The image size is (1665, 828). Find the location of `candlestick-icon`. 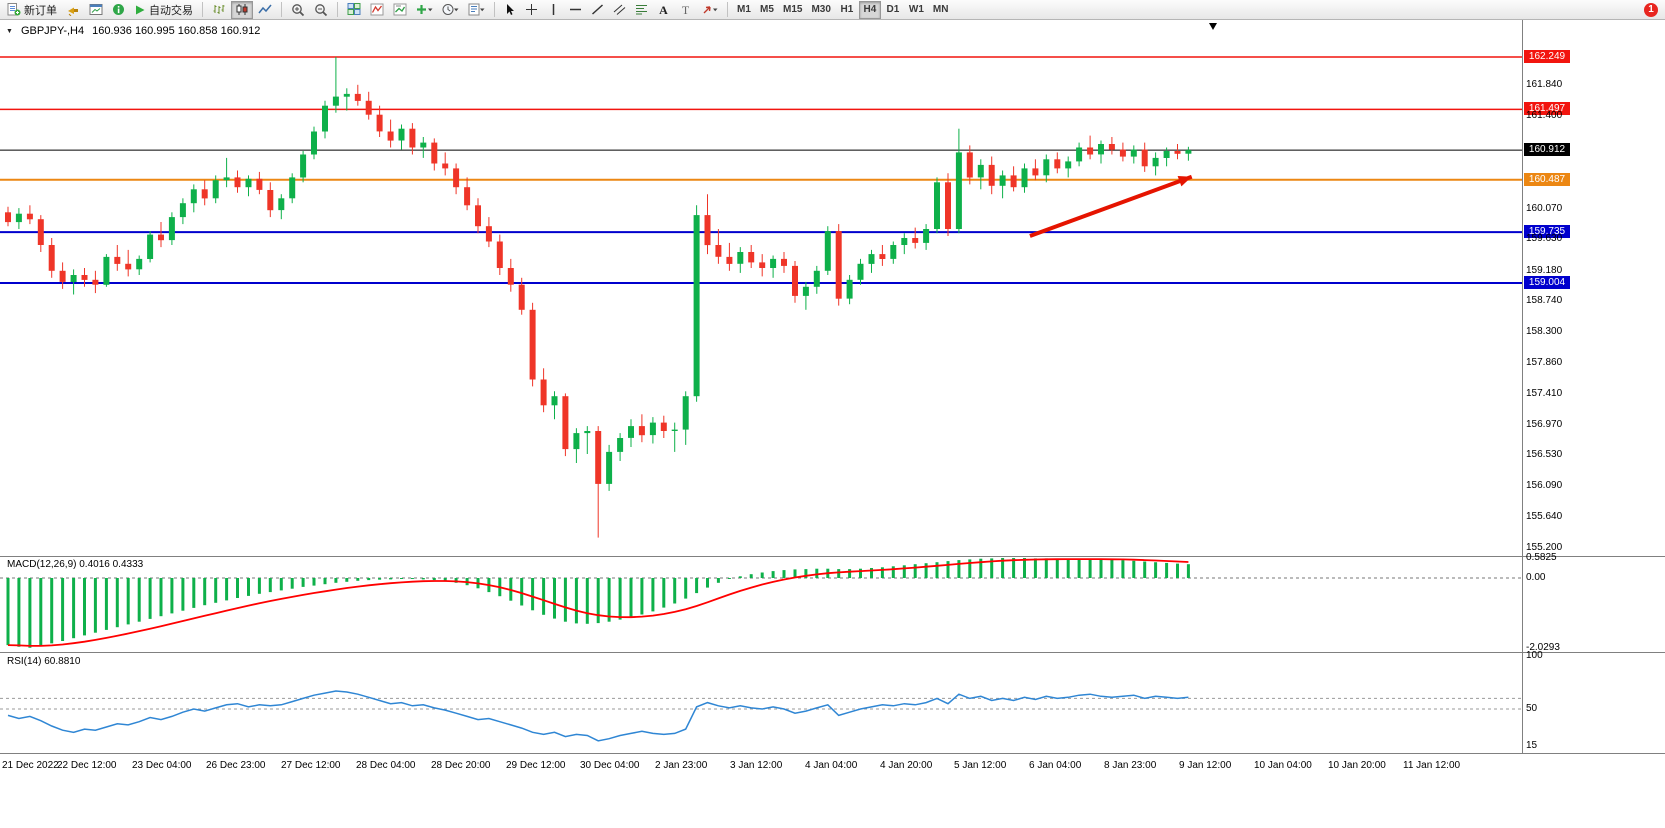

candlestick-icon is located at coordinates (242, 9).